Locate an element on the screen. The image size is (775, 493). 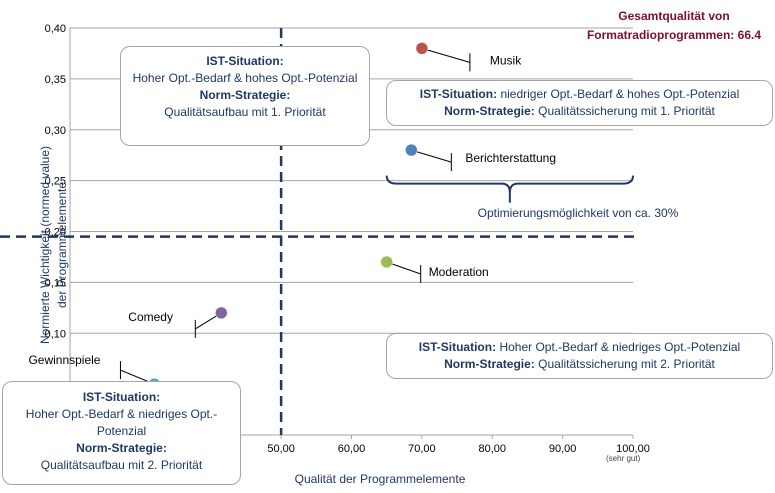
y-tick-label: 0,15 is located at coordinates (55, 283).